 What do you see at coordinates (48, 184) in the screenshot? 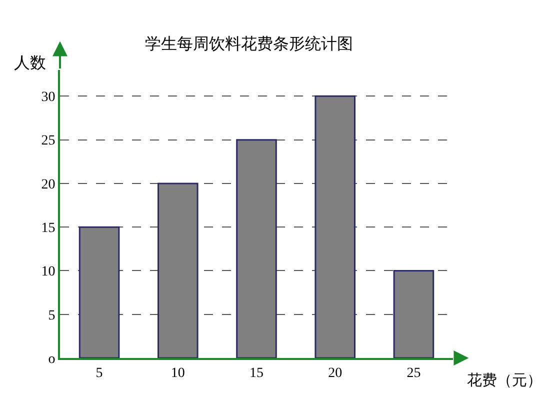
I see `y-tick-label: 20` at bounding box center [48, 184].